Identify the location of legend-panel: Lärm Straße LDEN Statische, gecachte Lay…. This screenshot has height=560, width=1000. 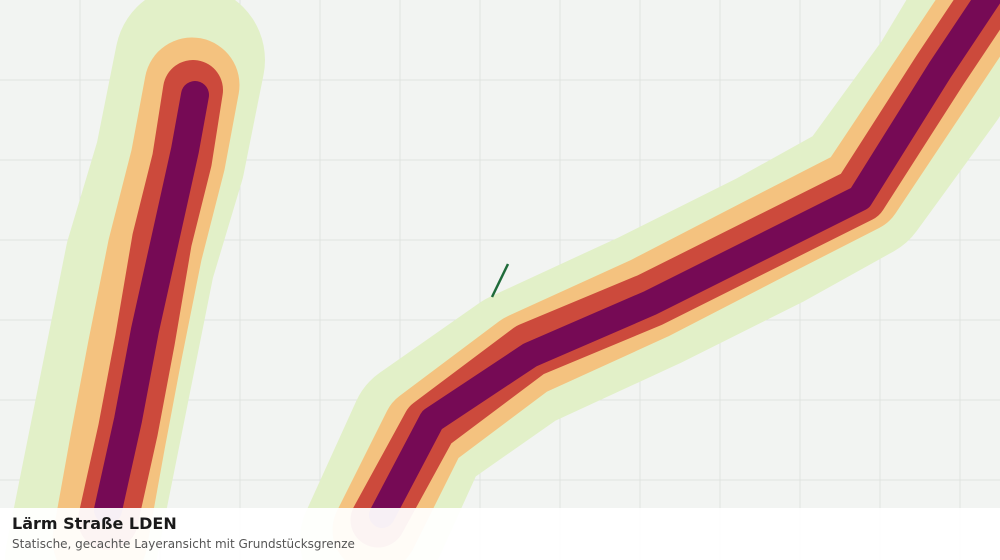
(500, 534).